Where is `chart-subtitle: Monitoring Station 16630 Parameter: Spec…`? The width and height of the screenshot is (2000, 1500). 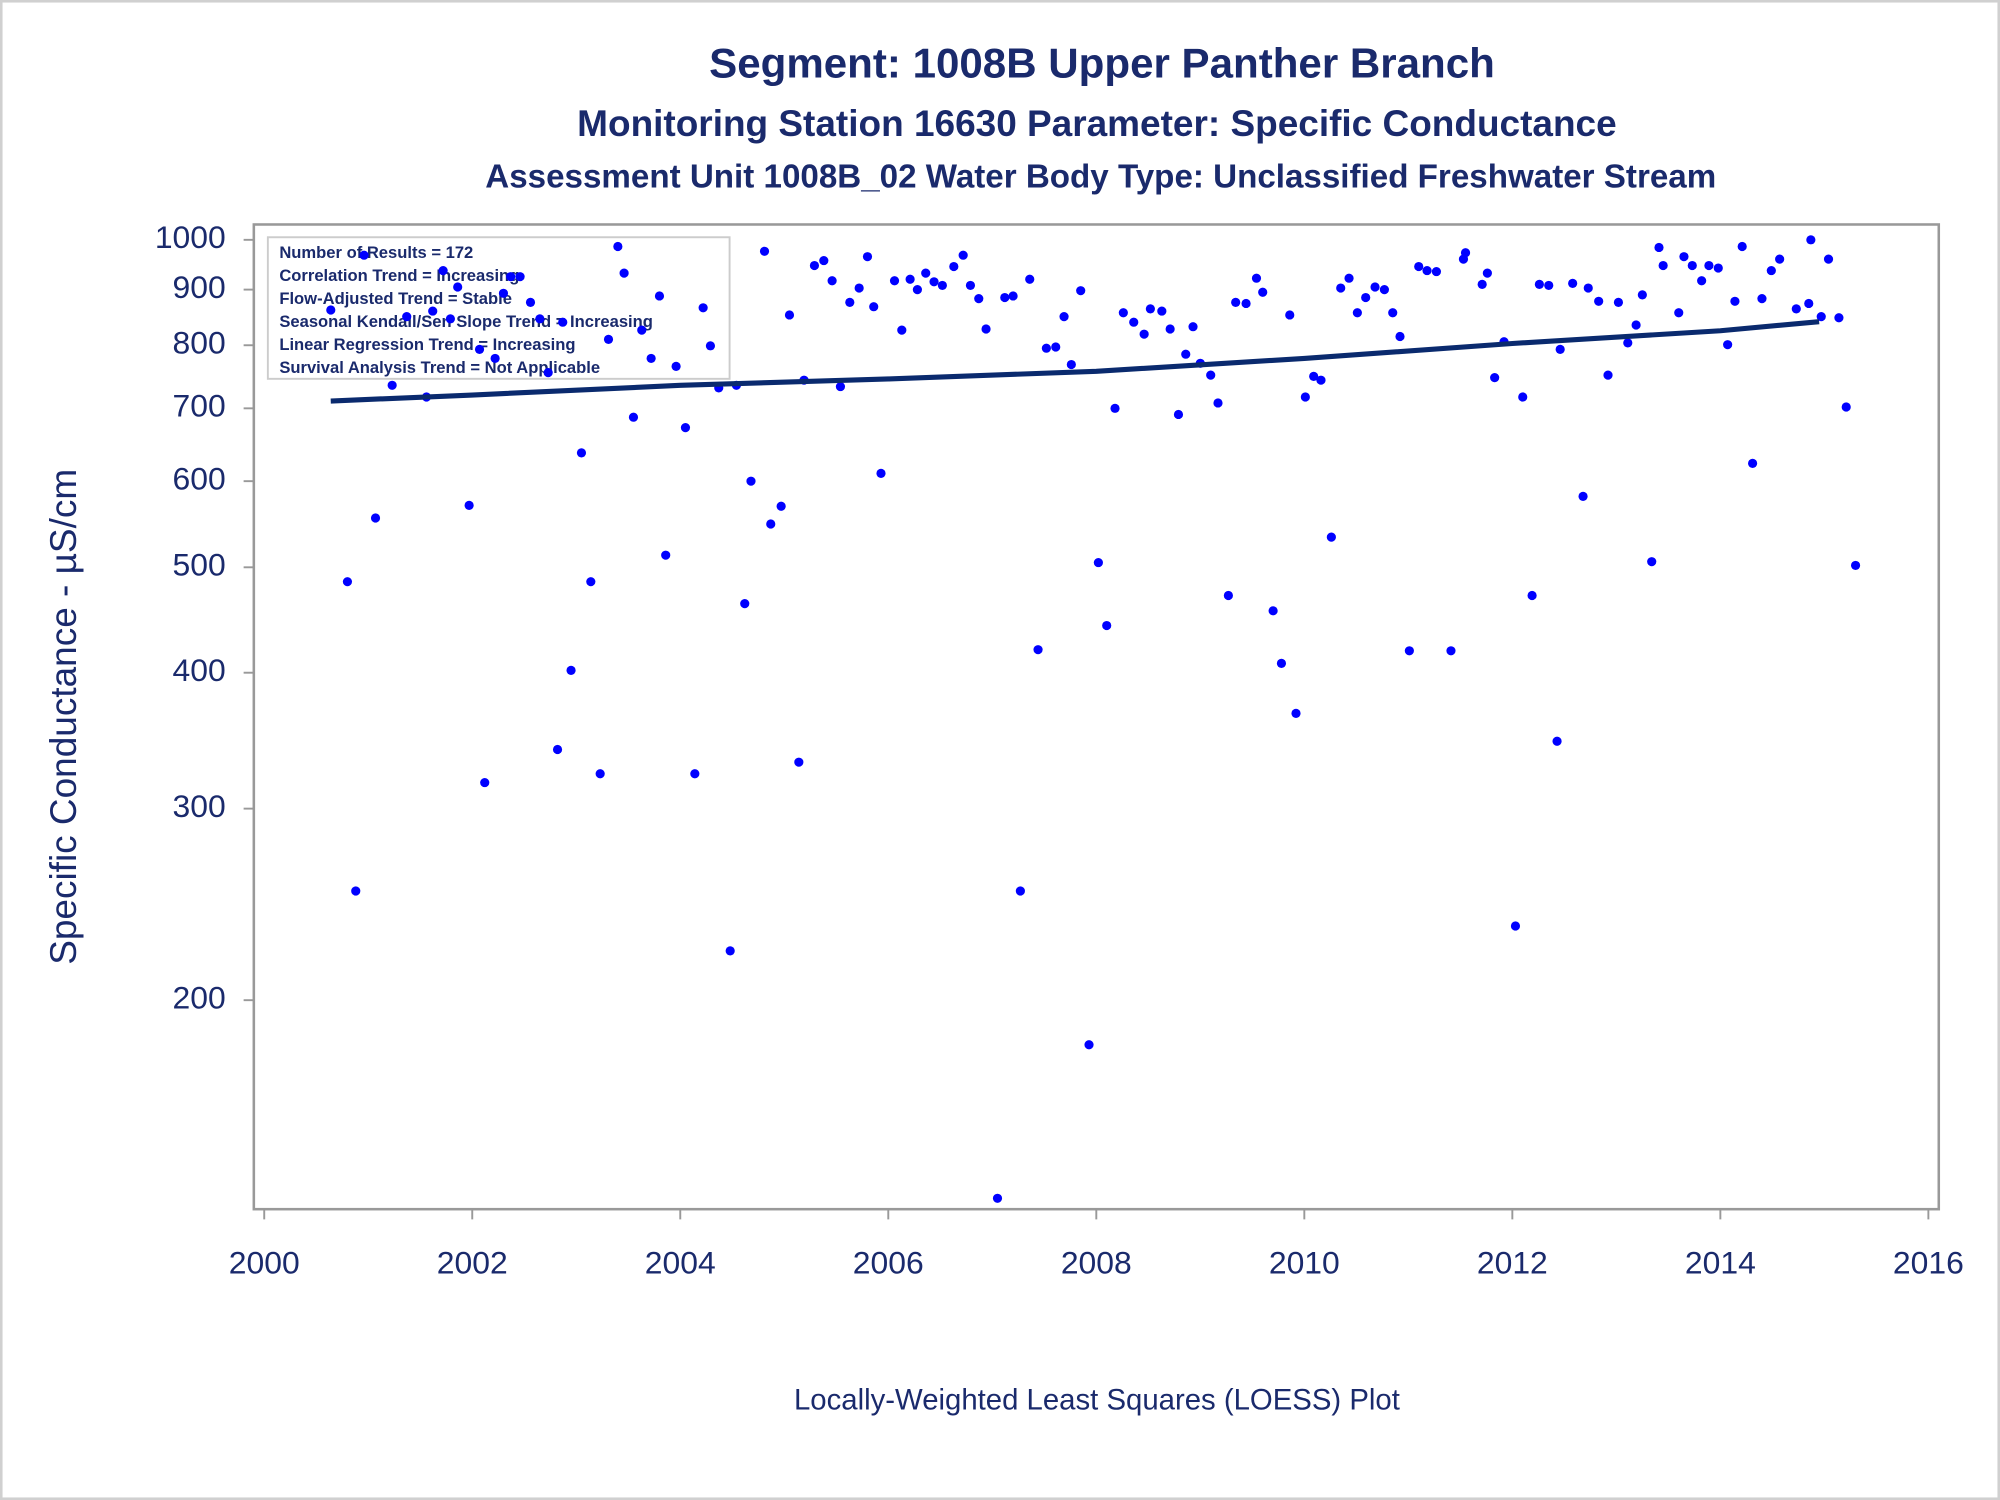 chart-subtitle: Monitoring Station 16630 Parameter: Spec… is located at coordinates (1096, 123).